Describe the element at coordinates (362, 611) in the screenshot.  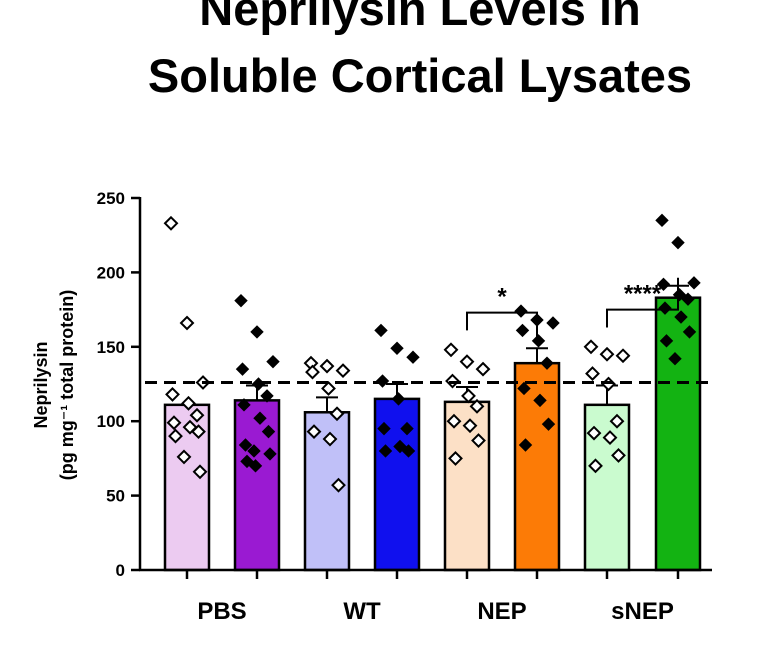
I see `x-category-label-wt: WT` at that location.